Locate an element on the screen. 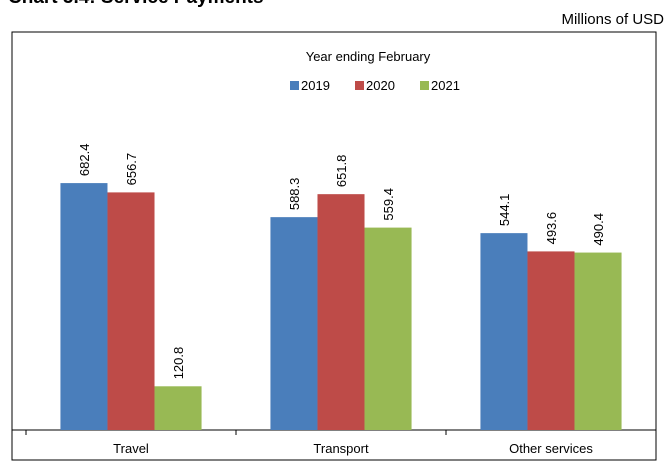 This screenshot has height=464, width=668. x-tick-label: Transport is located at coordinates (341, 448).